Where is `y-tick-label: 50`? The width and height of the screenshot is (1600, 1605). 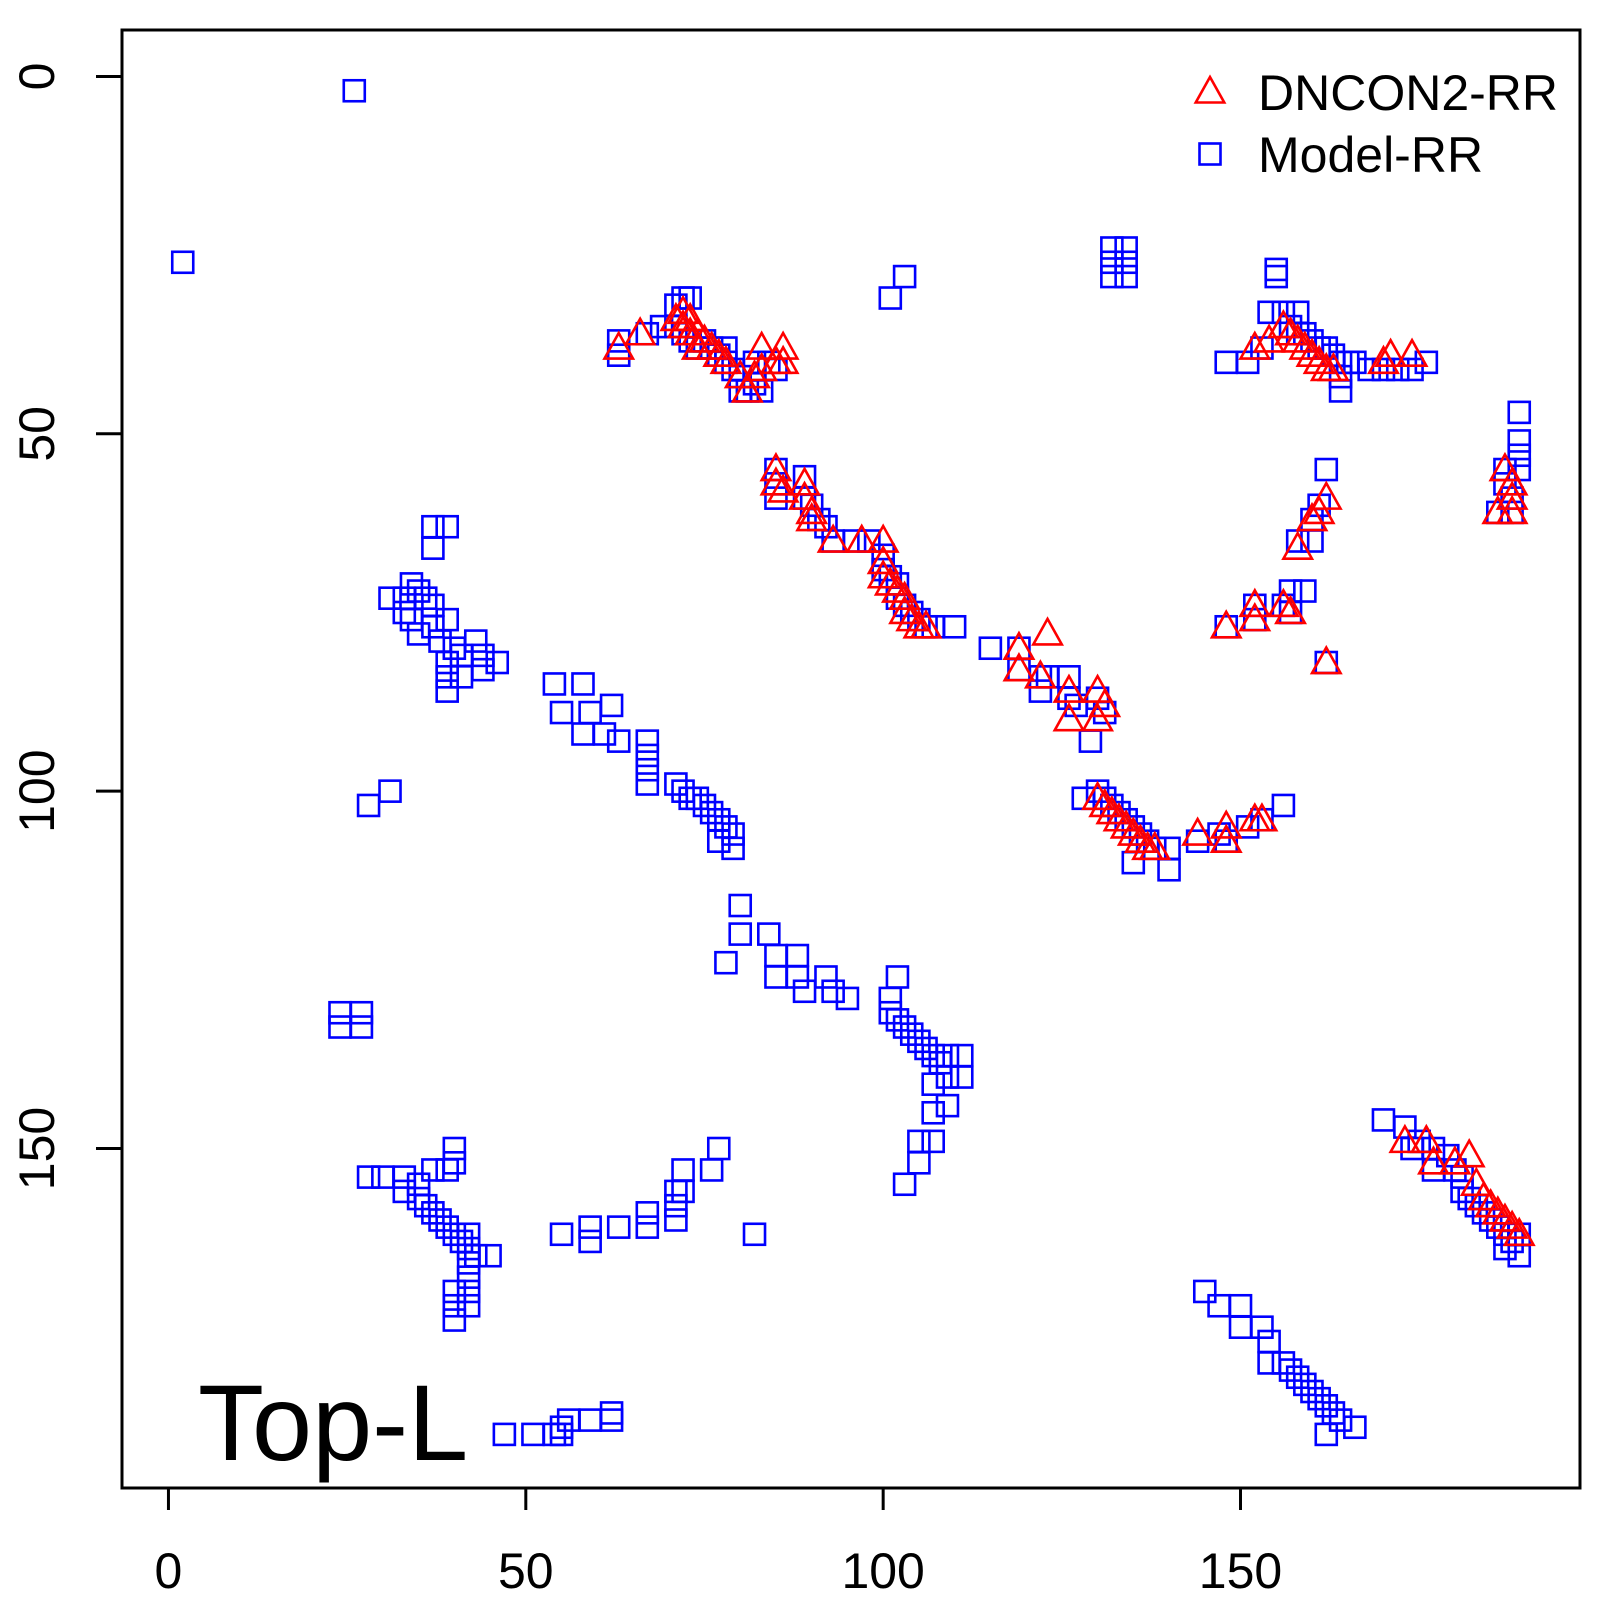 y-tick-label: 50 is located at coordinates (37, 434).